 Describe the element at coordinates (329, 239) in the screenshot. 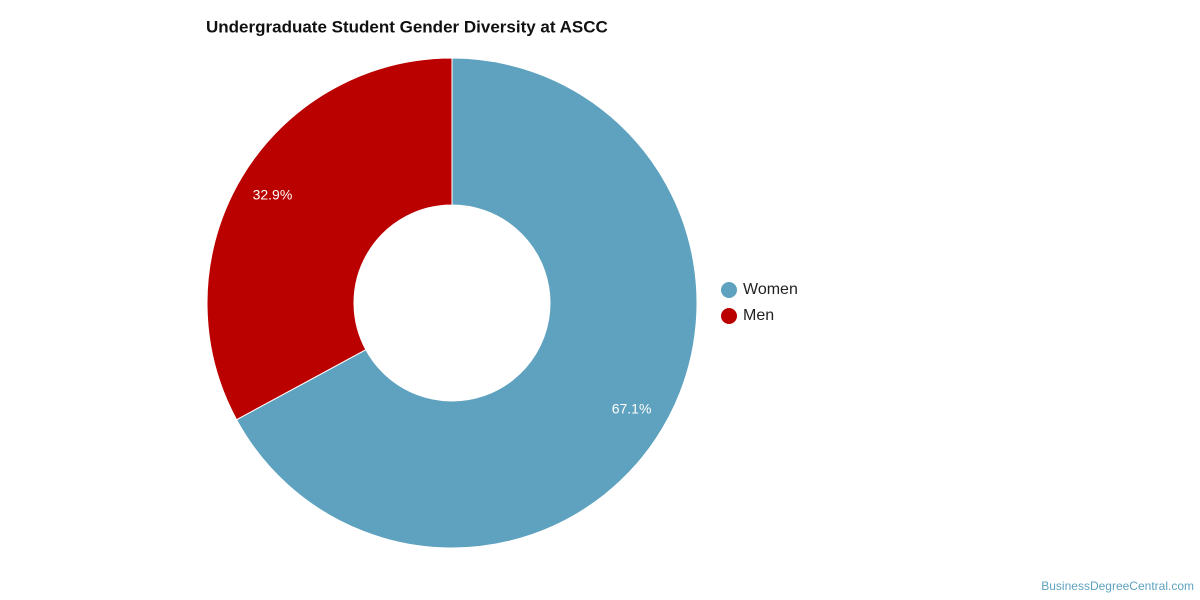

I see `donut-slice` at that location.